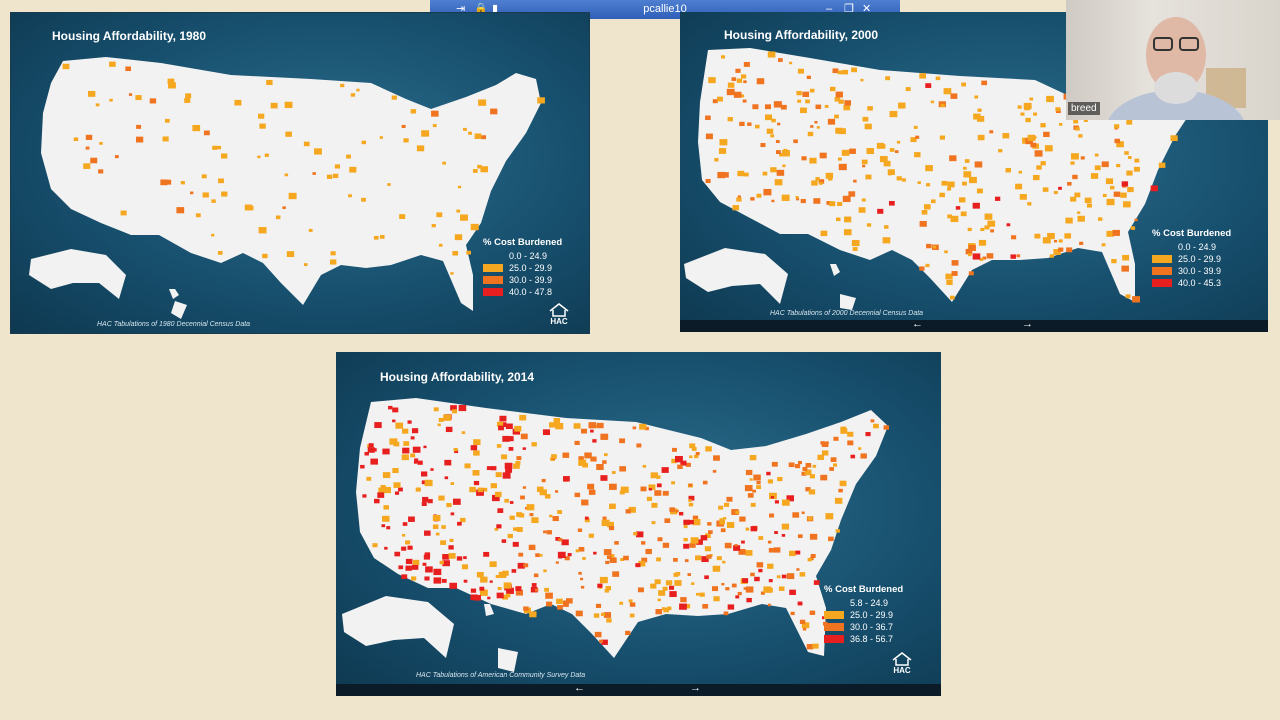 The width and height of the screenshot is (1280, 720). I want to click on participant-name: breed, so click(1084, 108).